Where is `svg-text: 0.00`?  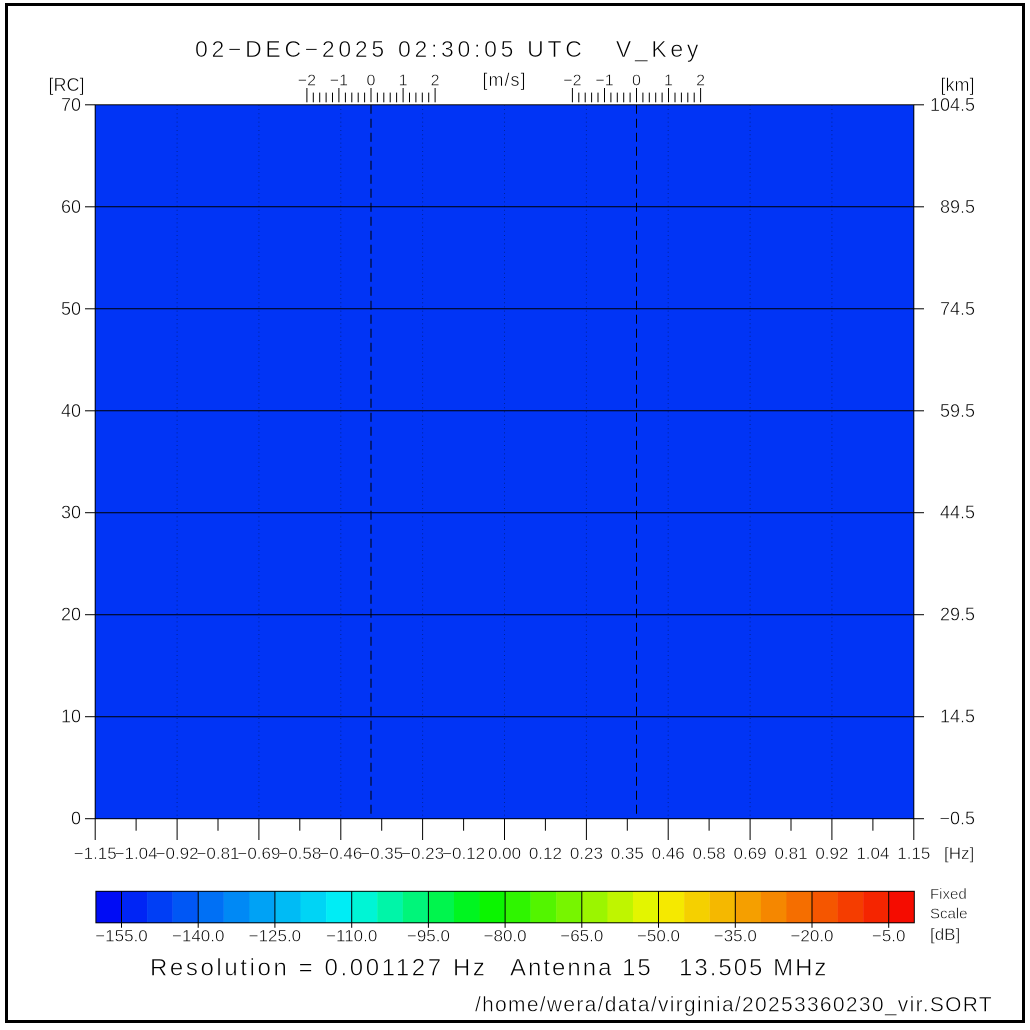 svg-text: 0.00 is located at coordinates (504, 853).